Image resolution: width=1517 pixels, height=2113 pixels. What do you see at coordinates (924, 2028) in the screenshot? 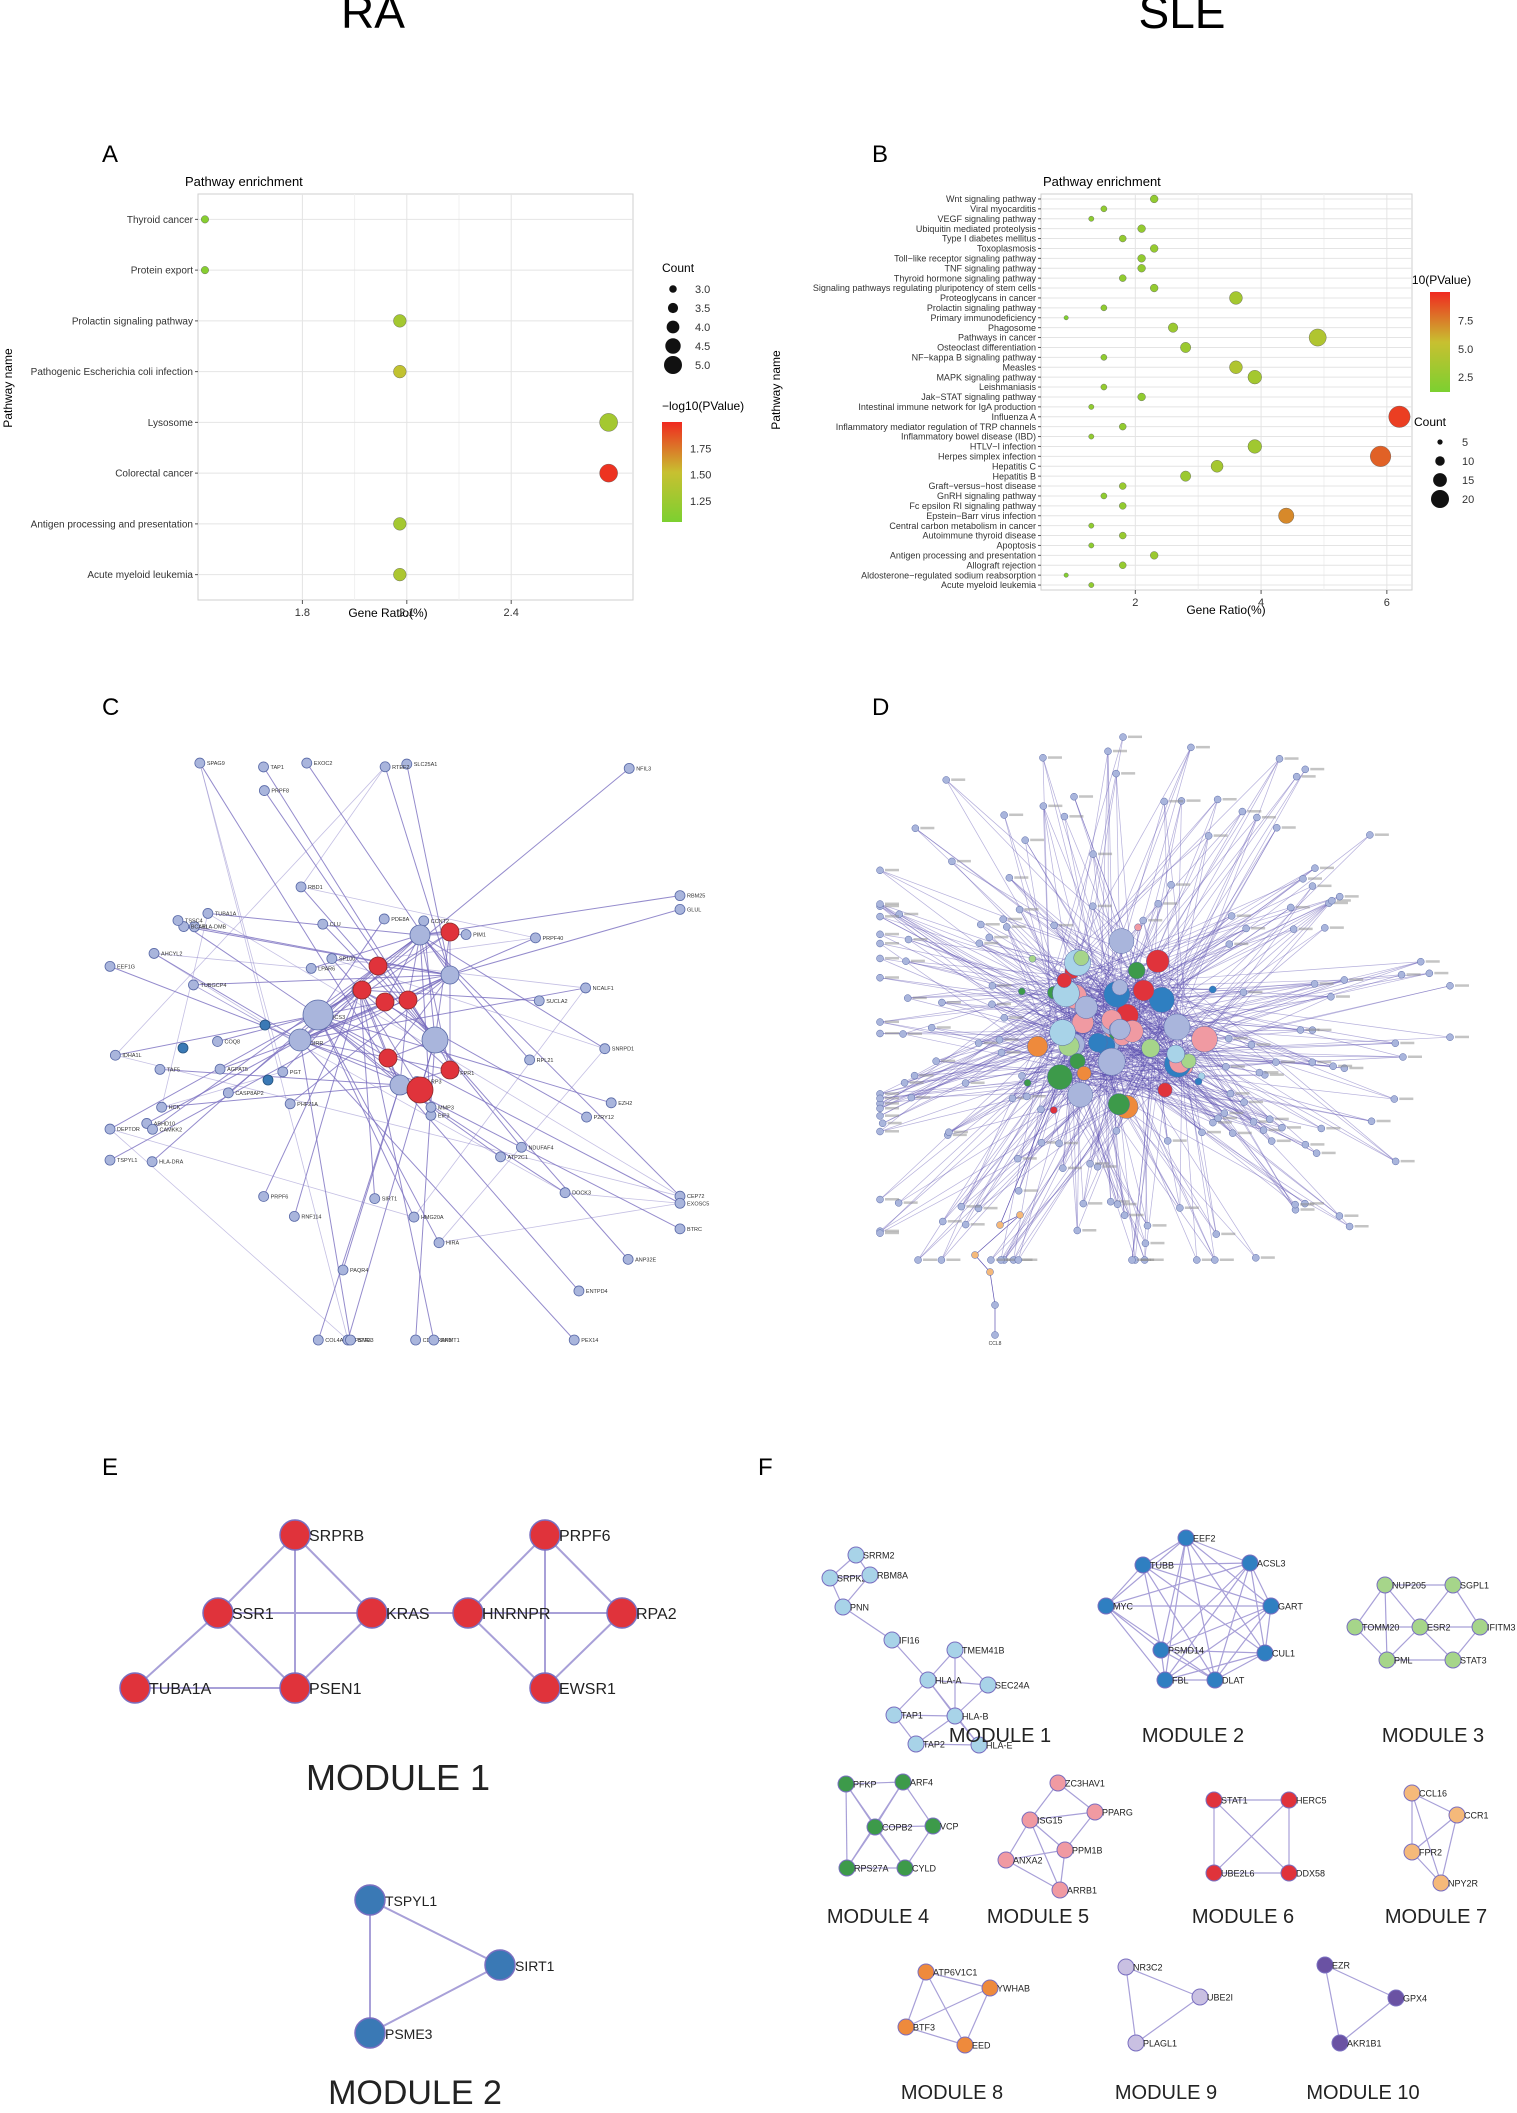
I see `module-node-label: BTF3` at bounding box center [924, 2028].